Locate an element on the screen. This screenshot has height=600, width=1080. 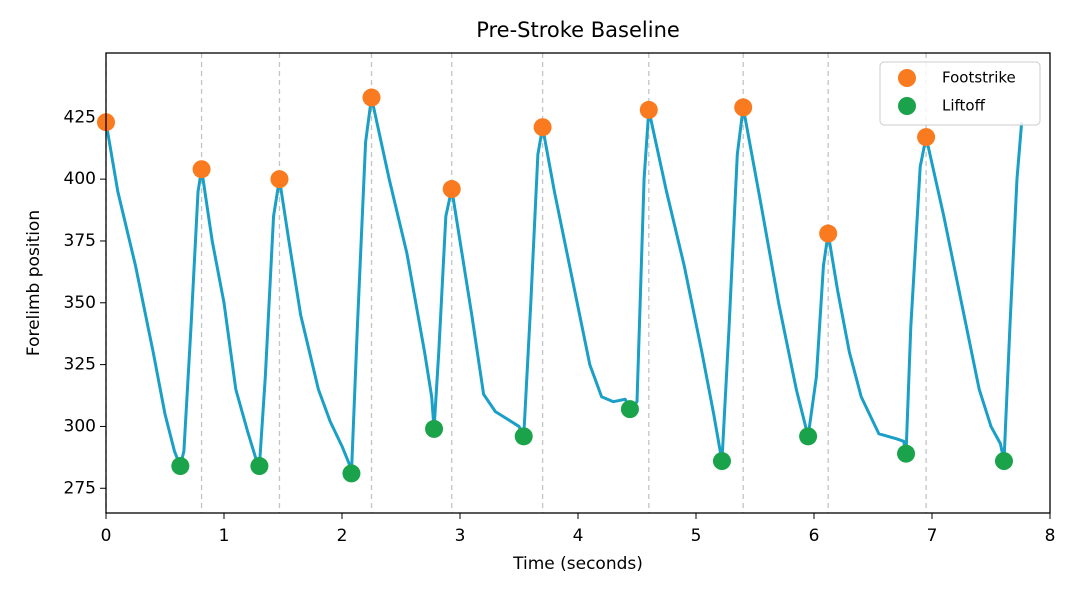
y-tick-label: 425 is located at coordinates (80, 117).